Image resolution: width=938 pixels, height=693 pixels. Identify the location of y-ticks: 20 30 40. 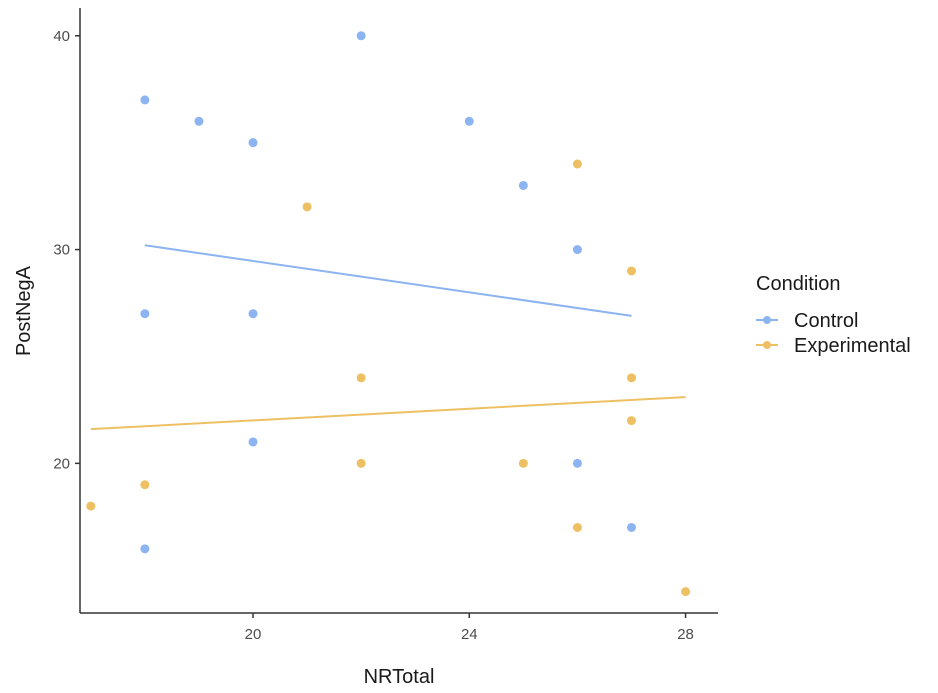
(66, 250).